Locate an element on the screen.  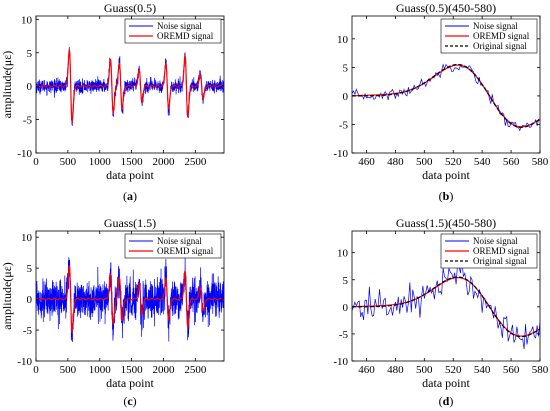
chart-title: Guass(0.5)(450-580) is located at coordinates (446, 8).